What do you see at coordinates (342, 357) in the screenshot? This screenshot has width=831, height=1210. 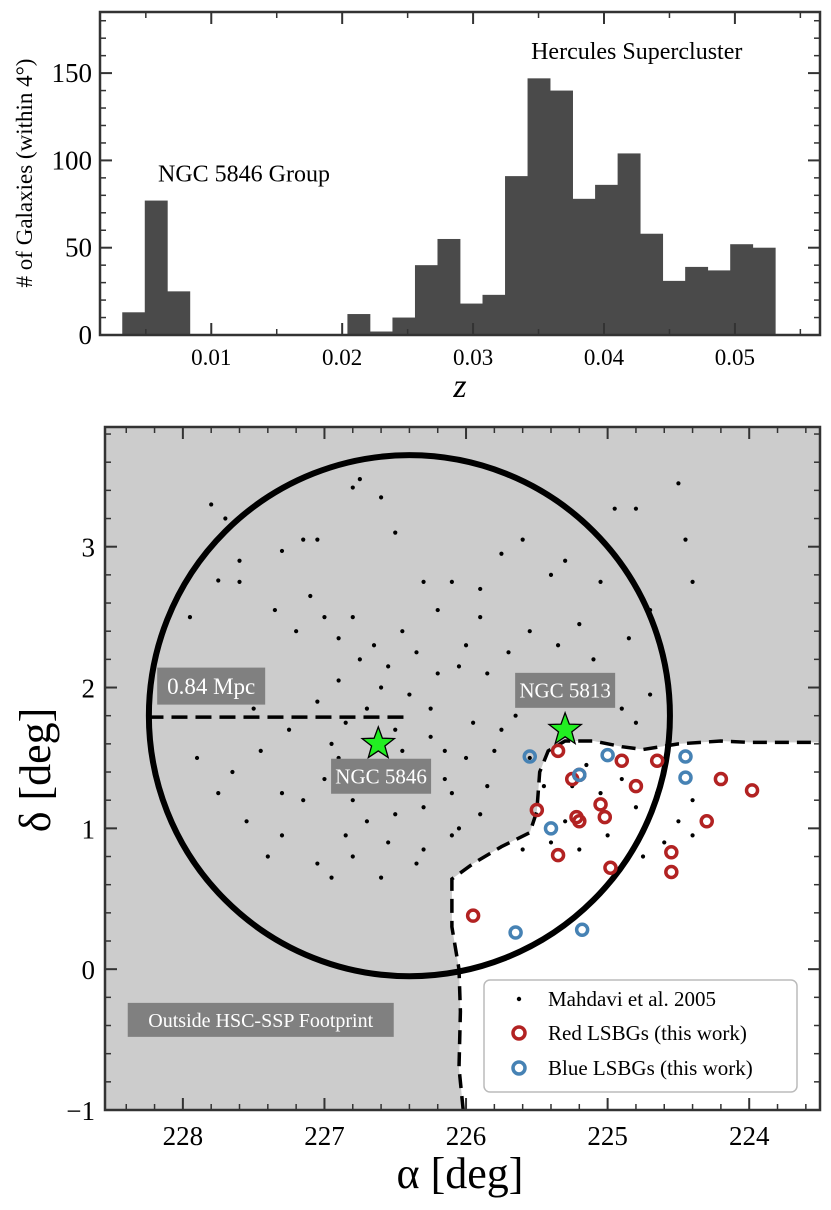 I see `histogram-x-tick-label: 0.02` at bounding box center [342, 357].